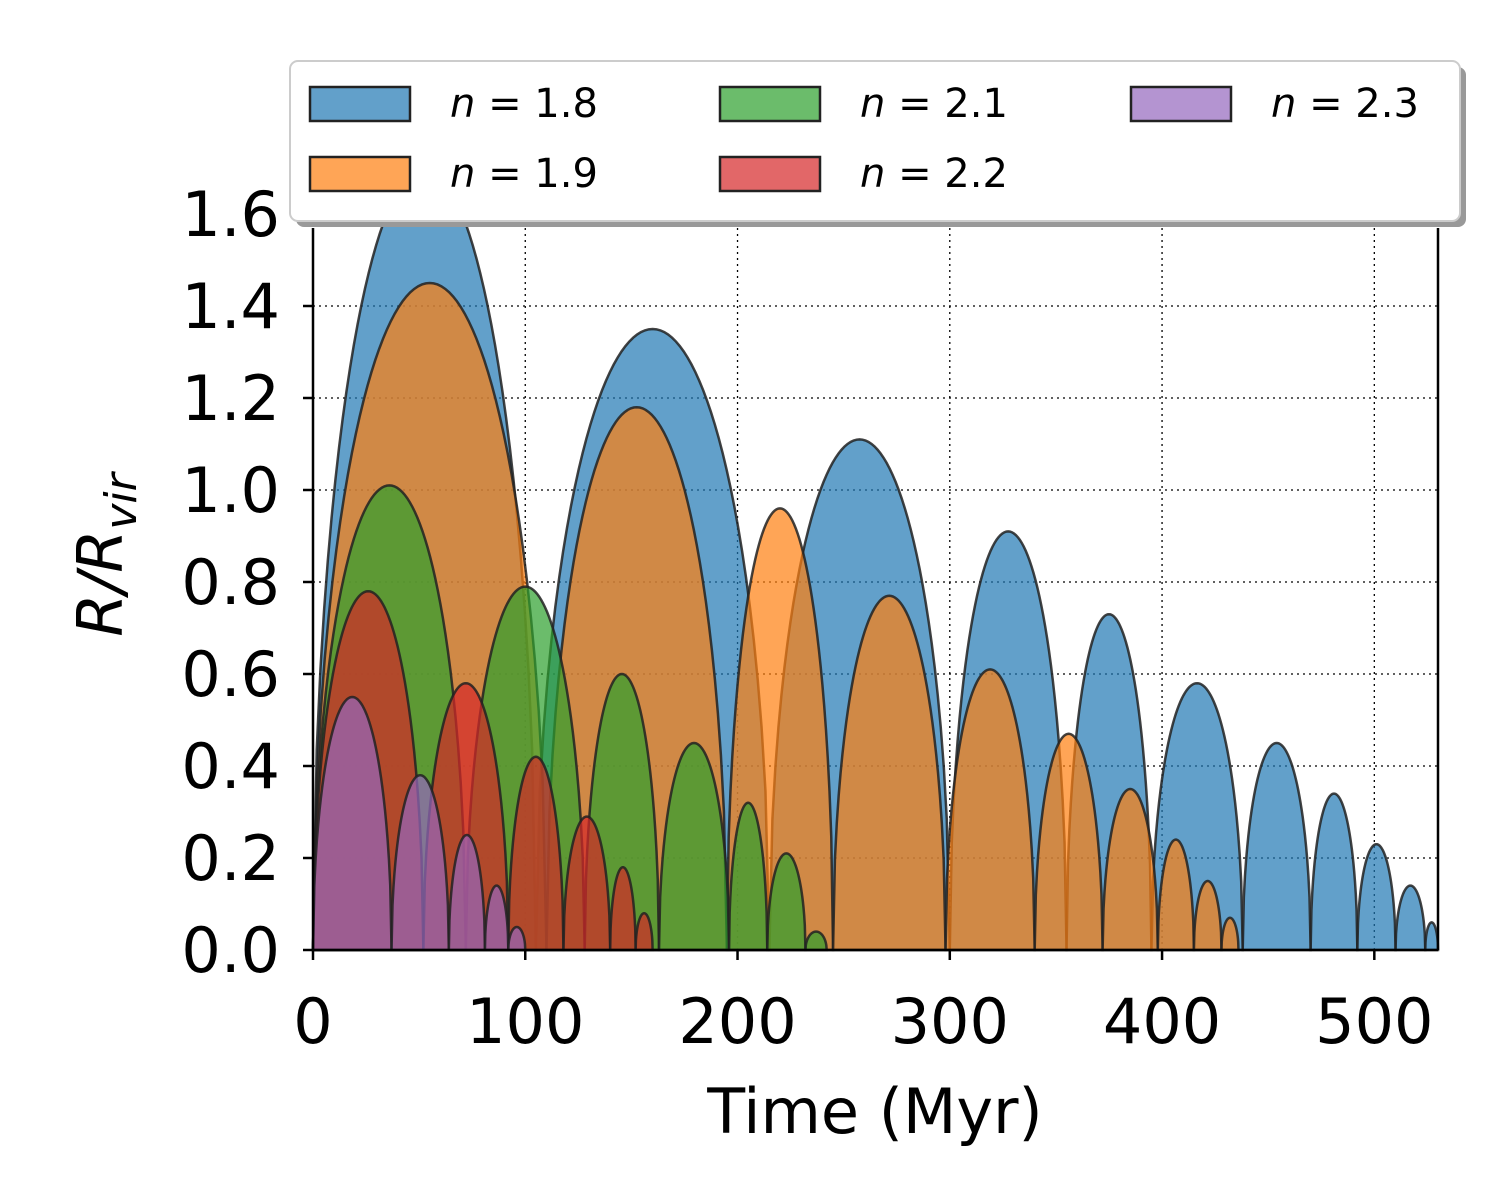  I want to click on y-ticks: 0.0 0.2 0.4 0.6 0.8 1.0 1.2 1.4 1.6, so click(247, 582).